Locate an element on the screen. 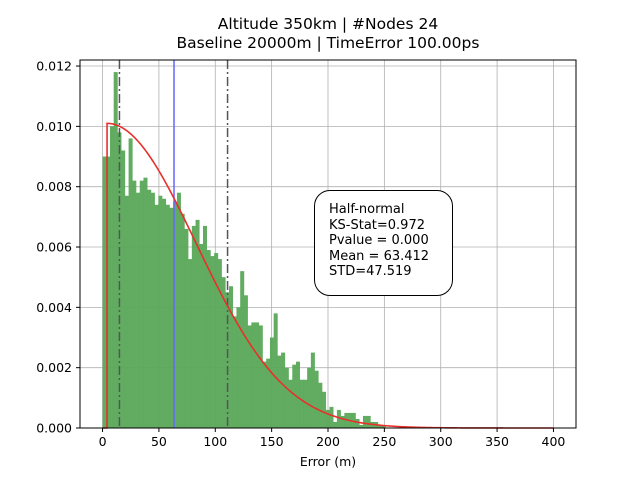 This screenshot has width=640, height=480. y-tick-label: 0.008 is located at coordinates (54, 186).